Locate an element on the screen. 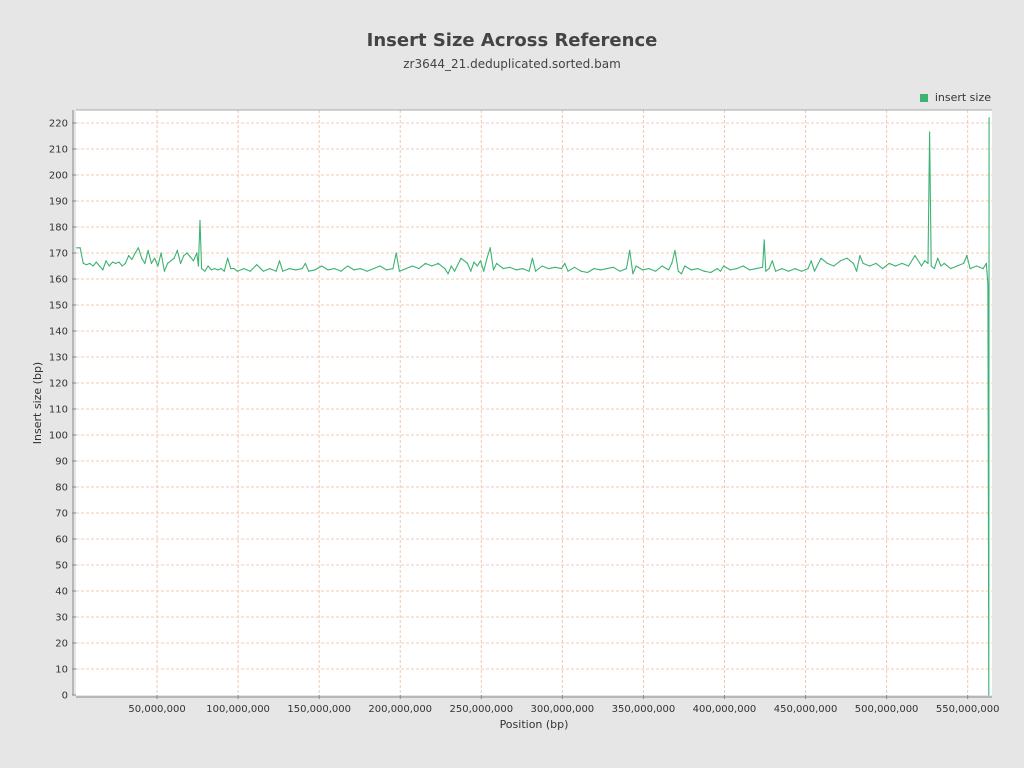  y-tick-label: 50 is located at coordinates (61, 566).